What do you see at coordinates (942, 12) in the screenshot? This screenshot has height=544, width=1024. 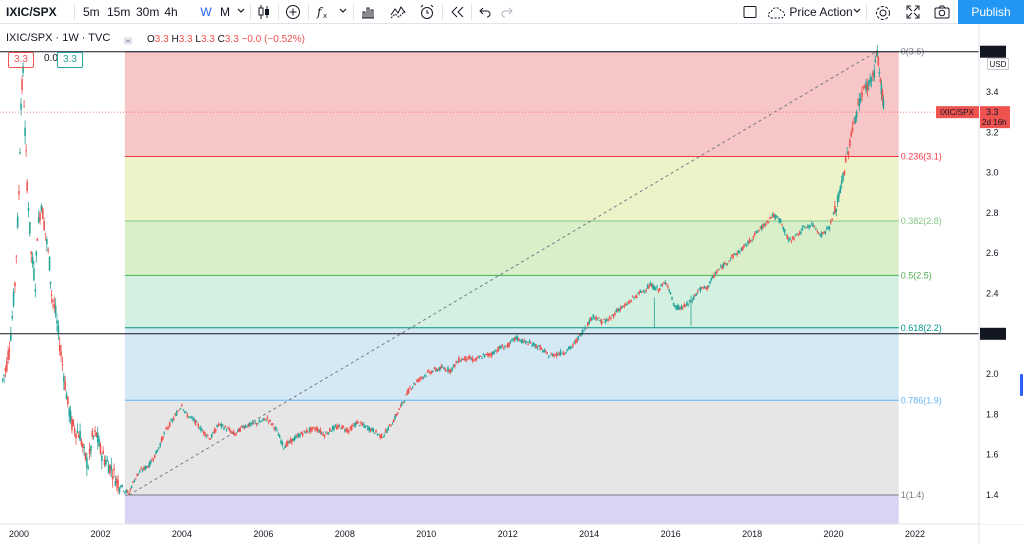 I see `camera-icon` at bounding box center [942, 12].